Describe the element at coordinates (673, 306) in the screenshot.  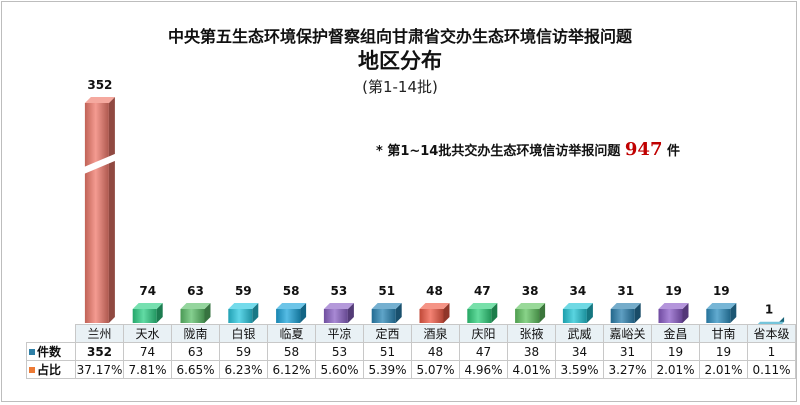
I see `bar-top-金昌` at that location.